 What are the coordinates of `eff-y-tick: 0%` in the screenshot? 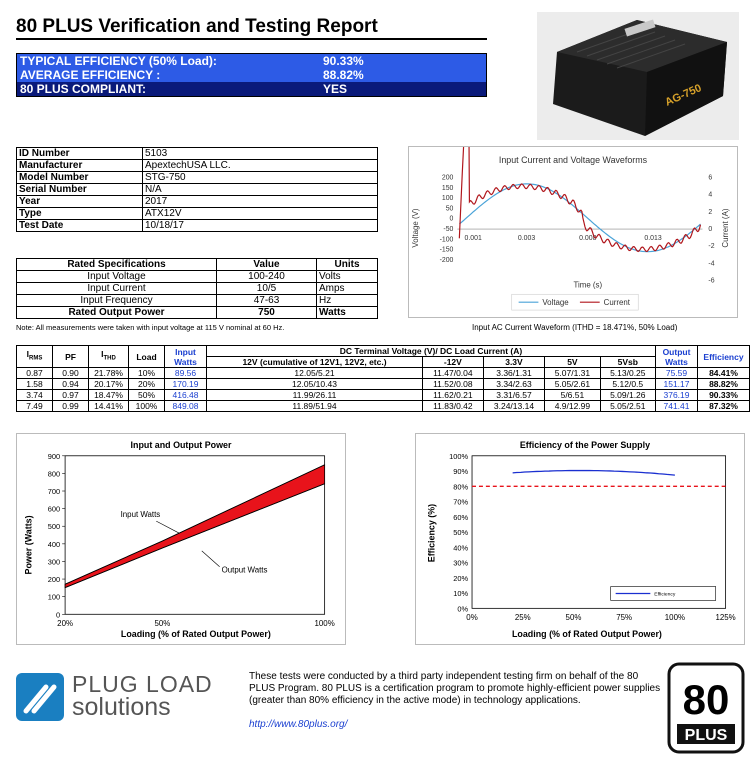 It's located at (462, 608).